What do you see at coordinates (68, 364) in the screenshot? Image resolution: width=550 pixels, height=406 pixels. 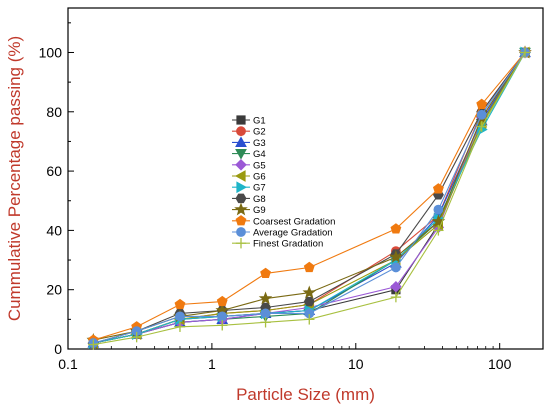 I see `x-tick-label: 0.1` at bounding box center [68, 364].